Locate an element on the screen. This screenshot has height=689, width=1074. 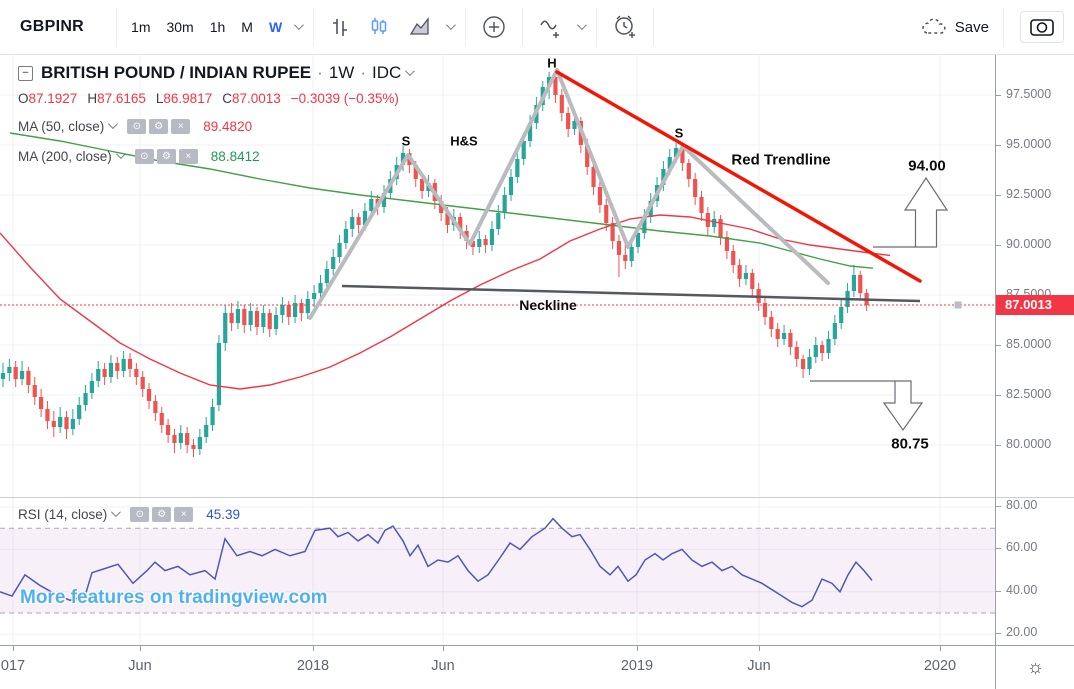
price-axis-label: 82.5000 is located at coordinates (1029, 394).